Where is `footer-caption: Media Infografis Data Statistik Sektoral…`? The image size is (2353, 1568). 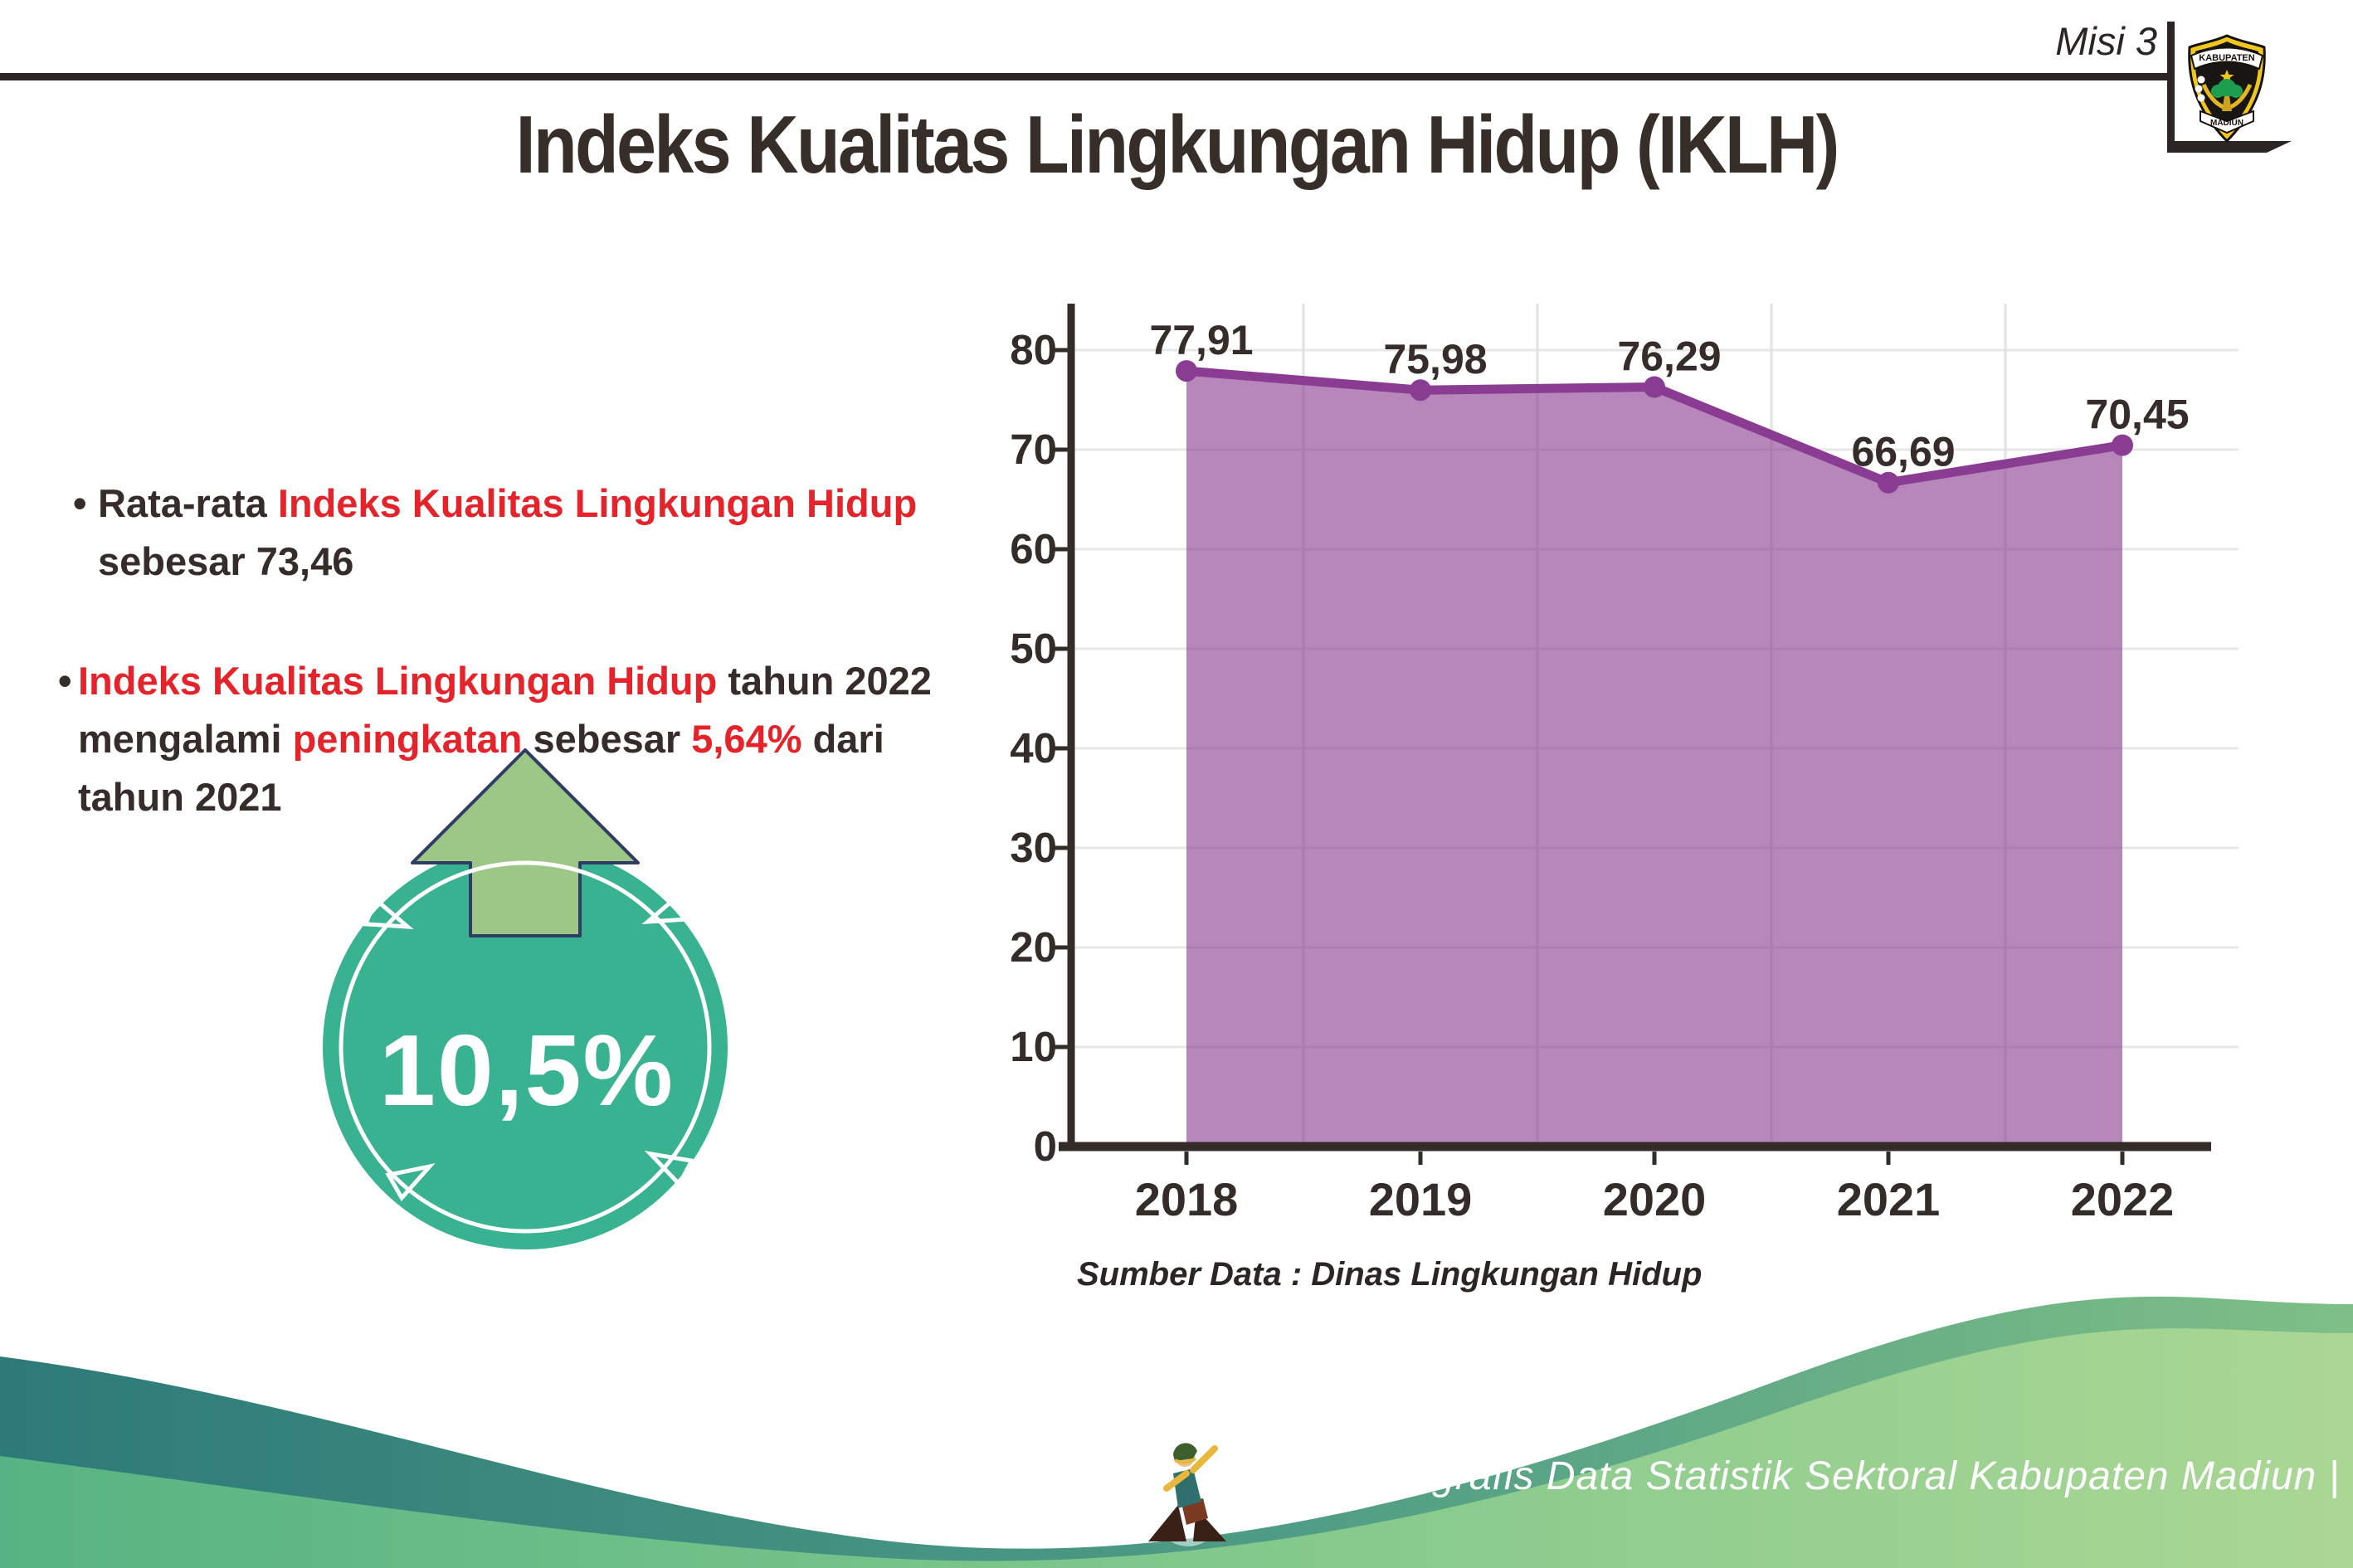
footer-caption: Media Infografis Data Statistik Sektoral… is located at coordinates (1789, 1476).